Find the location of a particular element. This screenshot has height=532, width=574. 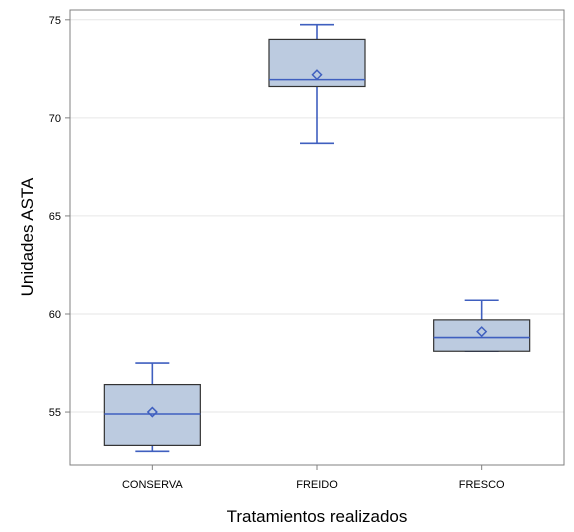

x-tick-label-fresco: FRESCO is located at coordinates (482, 485).